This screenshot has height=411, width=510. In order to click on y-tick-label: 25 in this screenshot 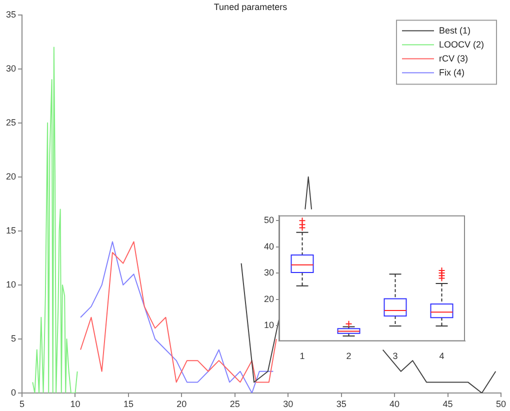, I will do `click(11, 122)`.